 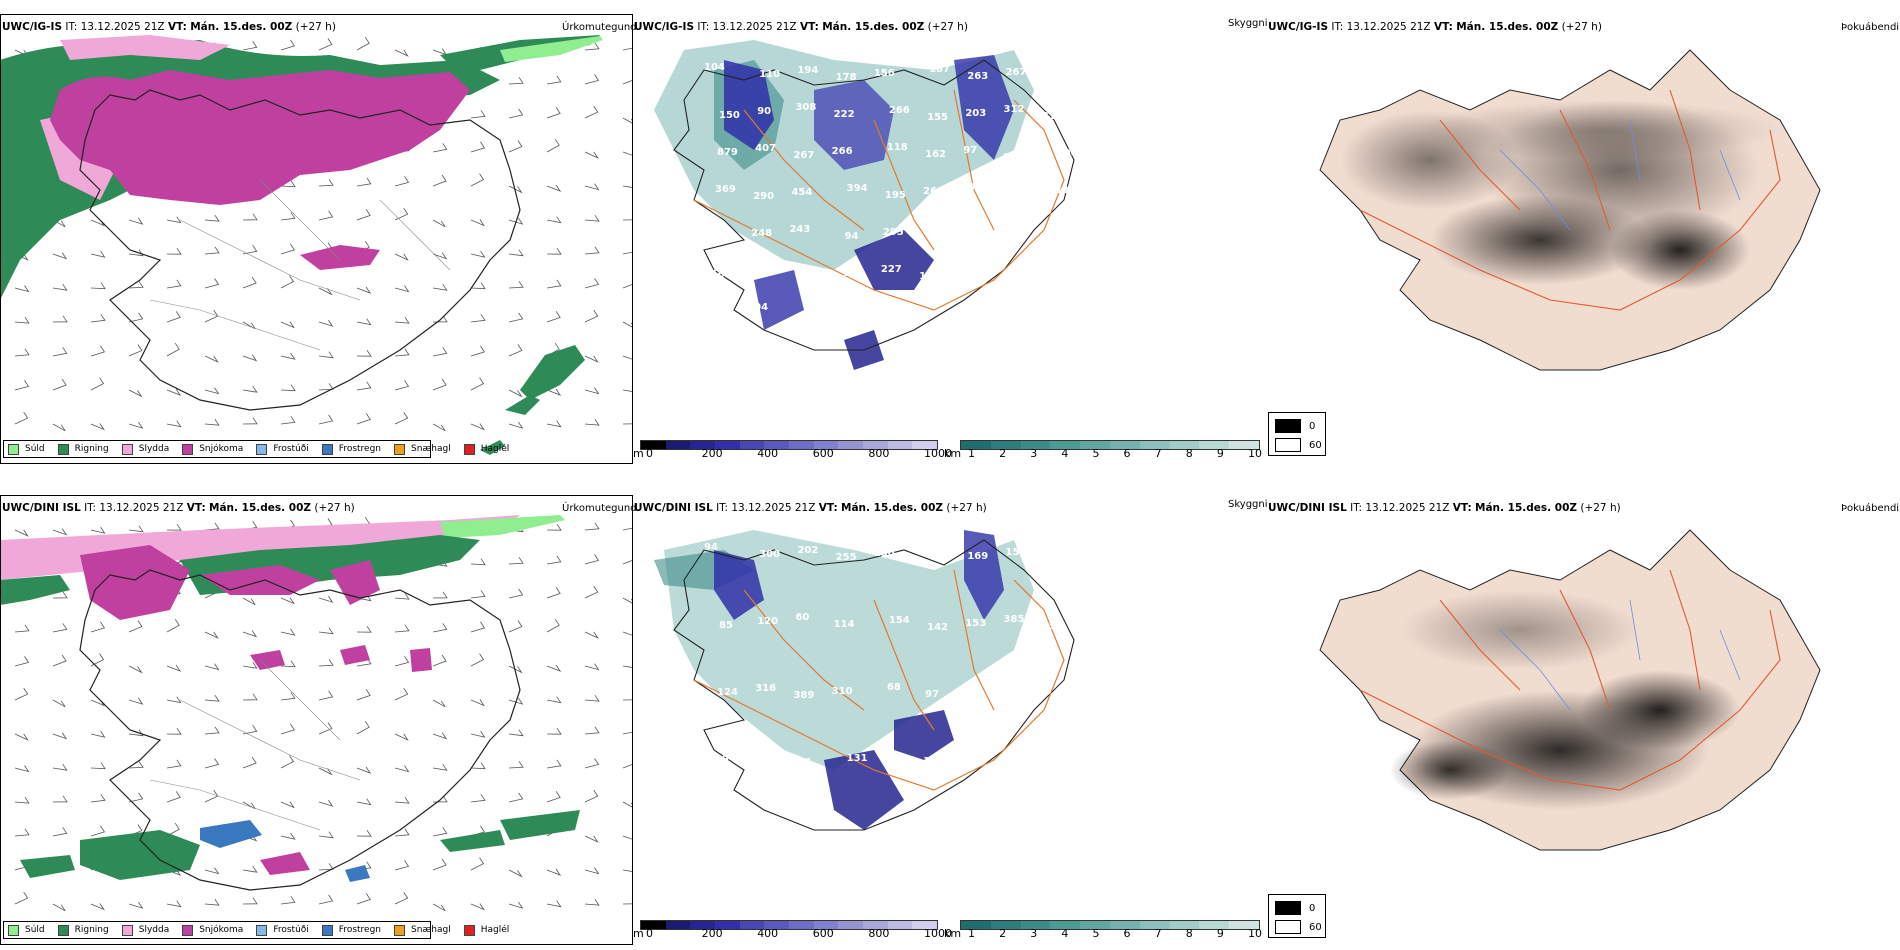 What do you see at coordinates (357, 873) in the screenshot?
I see `freezing-rain-area` at bounding box center [357, 873].